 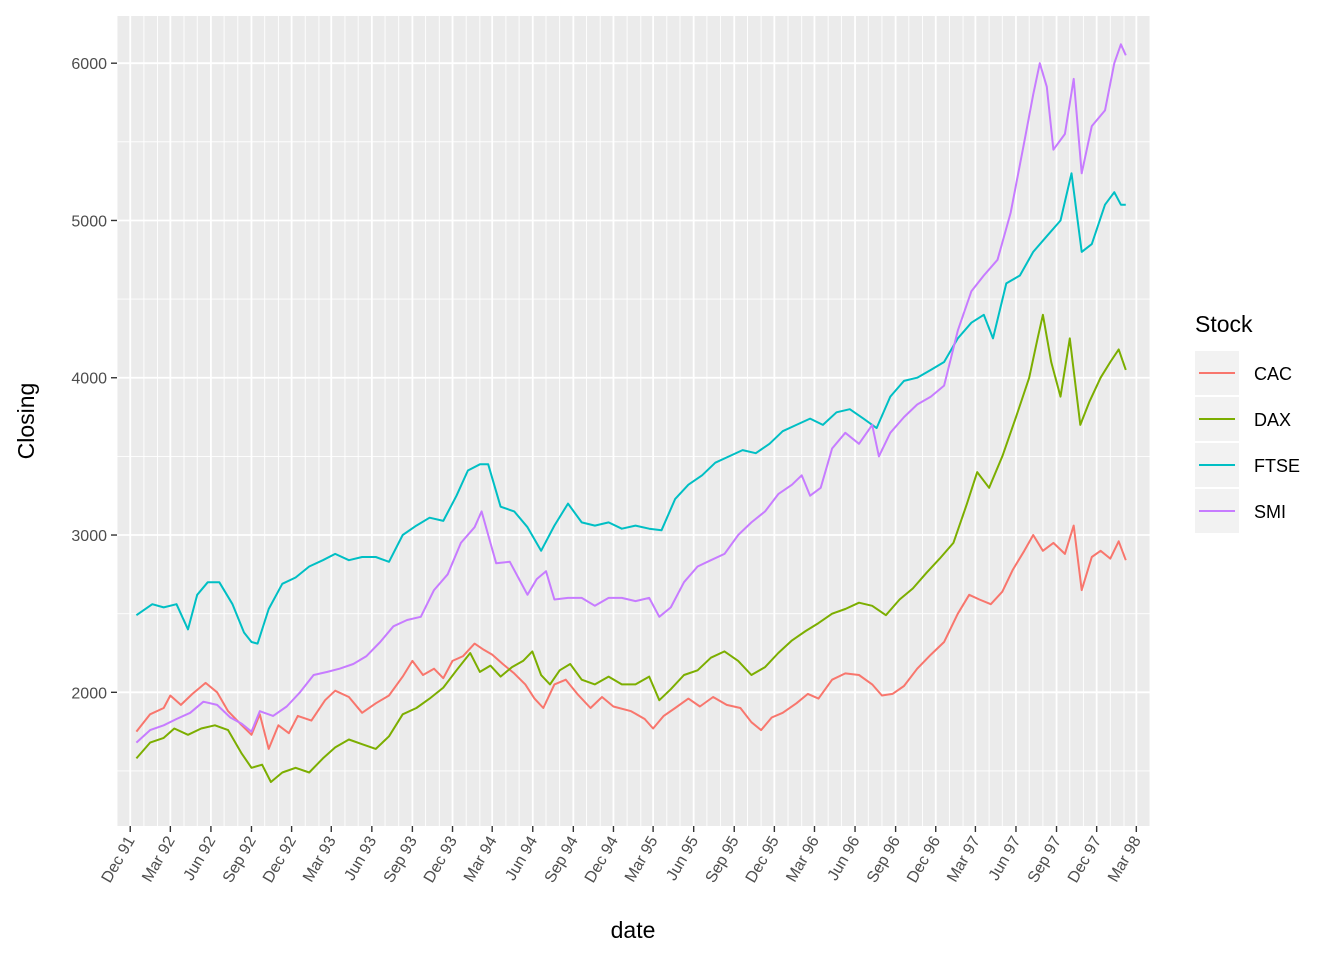 What do you see at coordinates (521, 858) in the screenshot?
I see `x-tick-label: Jun 94` at bounding box center [521, 858].